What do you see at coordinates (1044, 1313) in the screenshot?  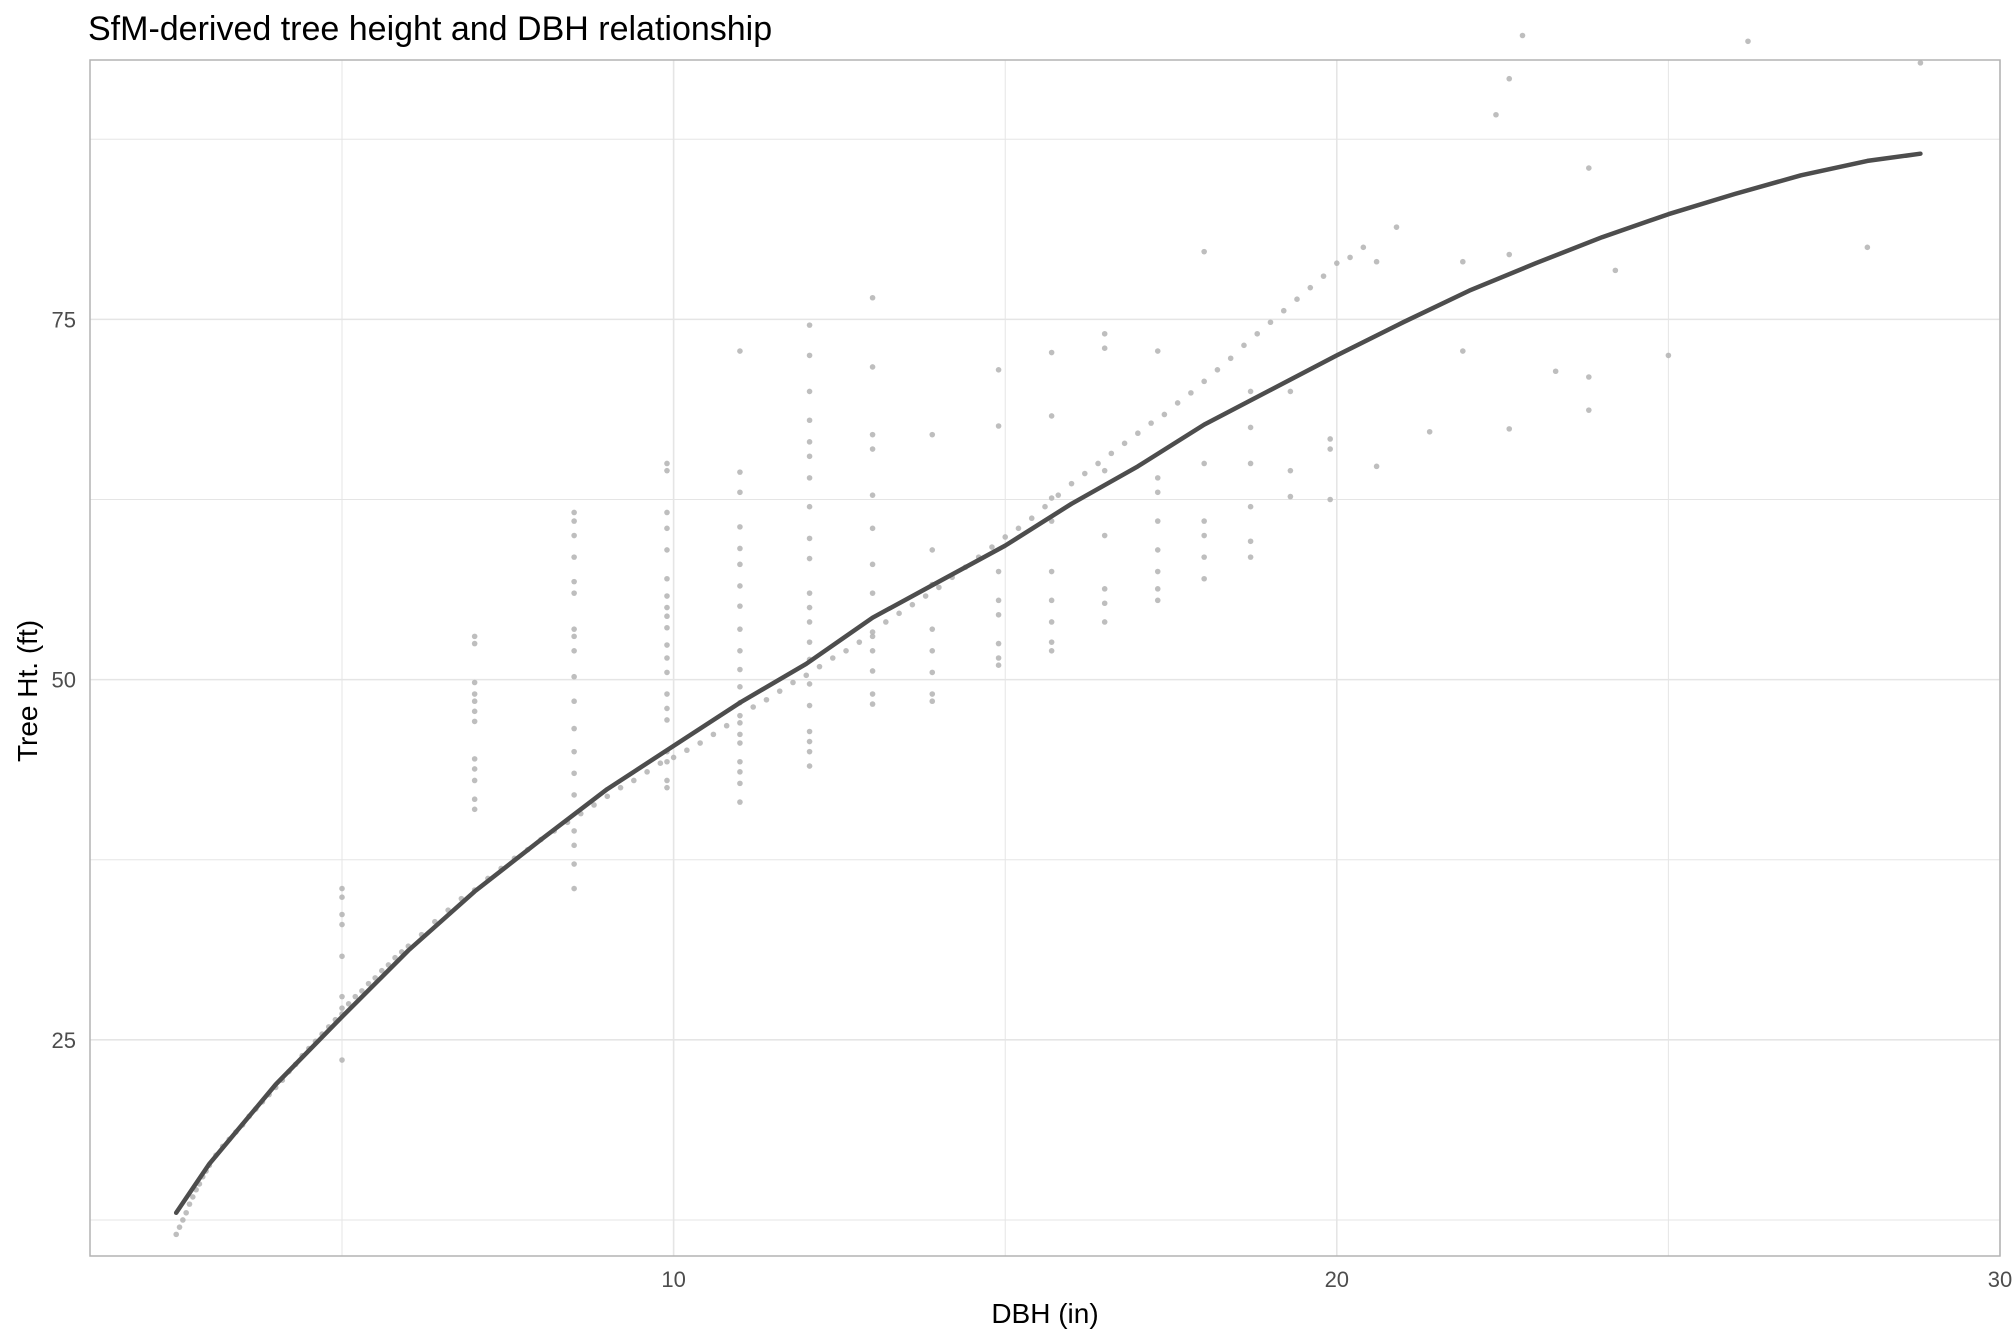 I see `x-axis-title: DBH (in)` at bounding box center [1044, 1313].